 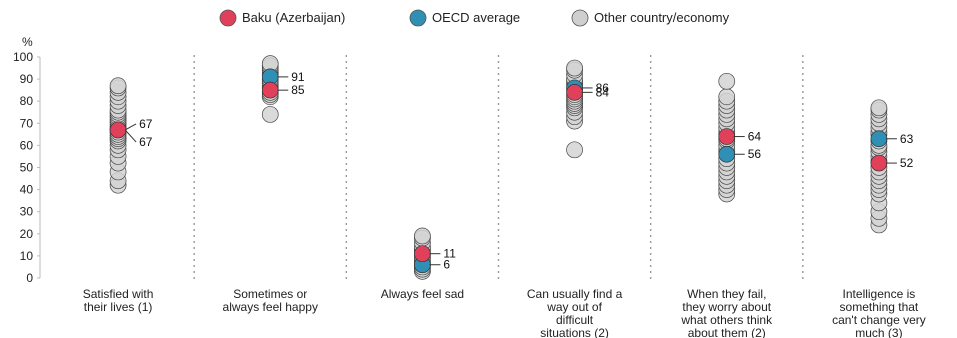 I want to click on category-label: Intelligence is, so click(x=879, y=294).